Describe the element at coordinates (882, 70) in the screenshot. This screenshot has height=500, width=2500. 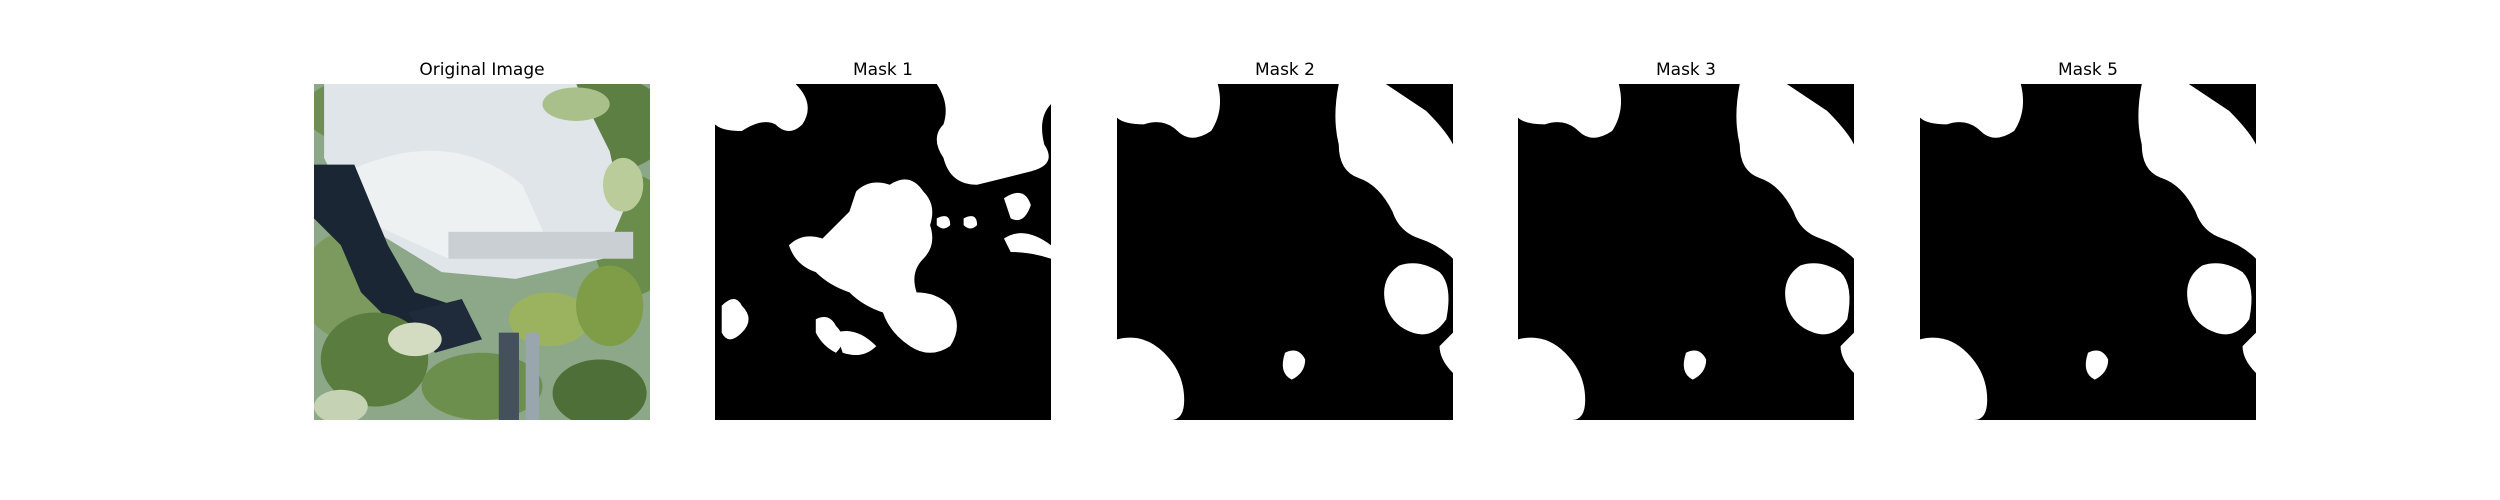
I see `panel-title: Mask 1` at that location.